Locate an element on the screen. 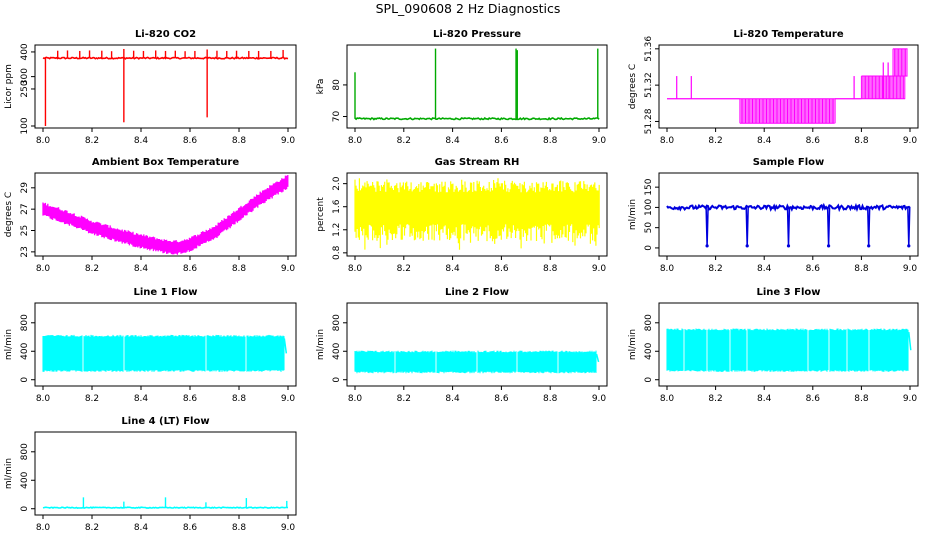  y-tick-label: 80 is located at coordinates (337, 85).